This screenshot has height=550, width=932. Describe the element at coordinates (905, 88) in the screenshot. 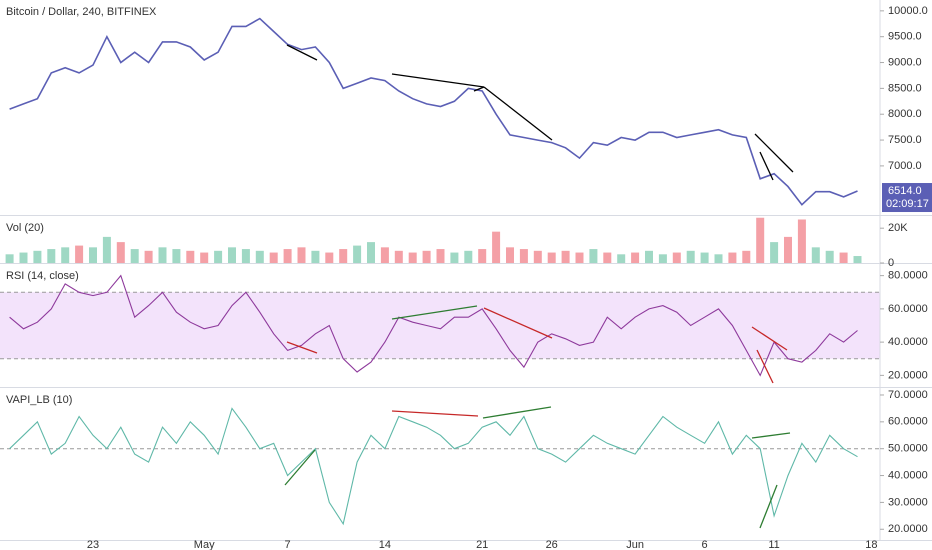

I see `y-tick-label: 8500.0` at that location.